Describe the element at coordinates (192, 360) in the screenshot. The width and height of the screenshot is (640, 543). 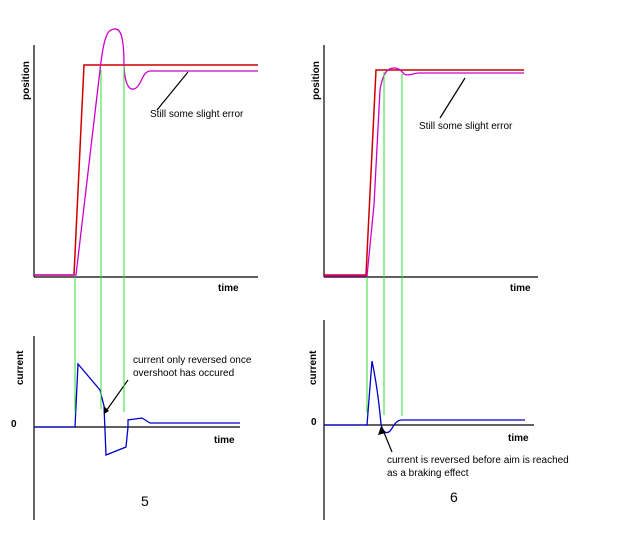
I see `current-annotation-5-line1: current only reversed once` at that location.